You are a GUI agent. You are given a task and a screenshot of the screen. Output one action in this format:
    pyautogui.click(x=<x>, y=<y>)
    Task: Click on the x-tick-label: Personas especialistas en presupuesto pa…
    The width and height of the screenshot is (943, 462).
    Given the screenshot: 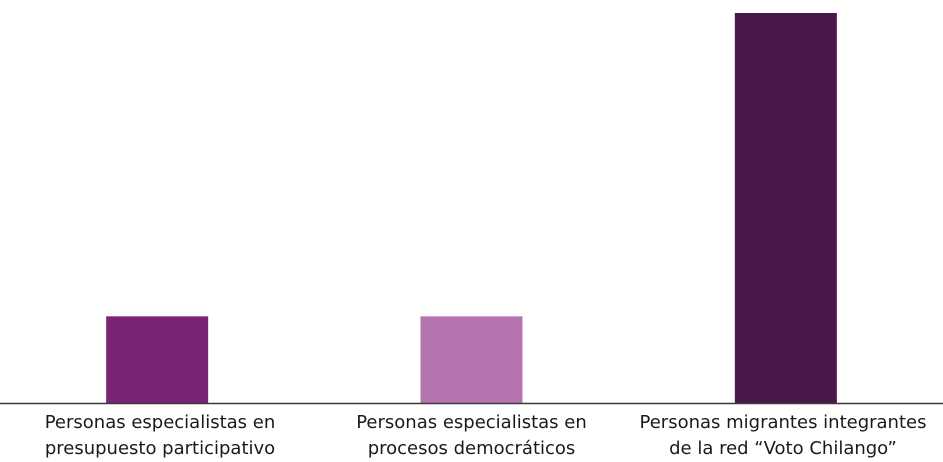 What is the action you would take?
    pyautogui.click(x=160, y=435)
    